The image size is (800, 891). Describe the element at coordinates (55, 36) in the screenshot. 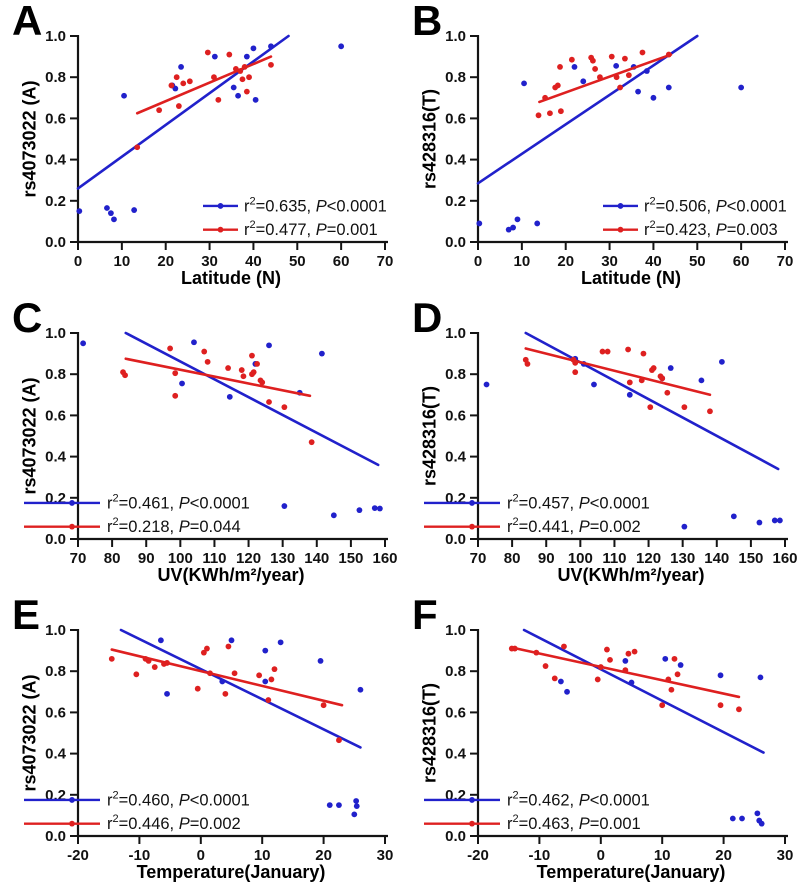

I see `y-tick-label: 1.0` at that location.